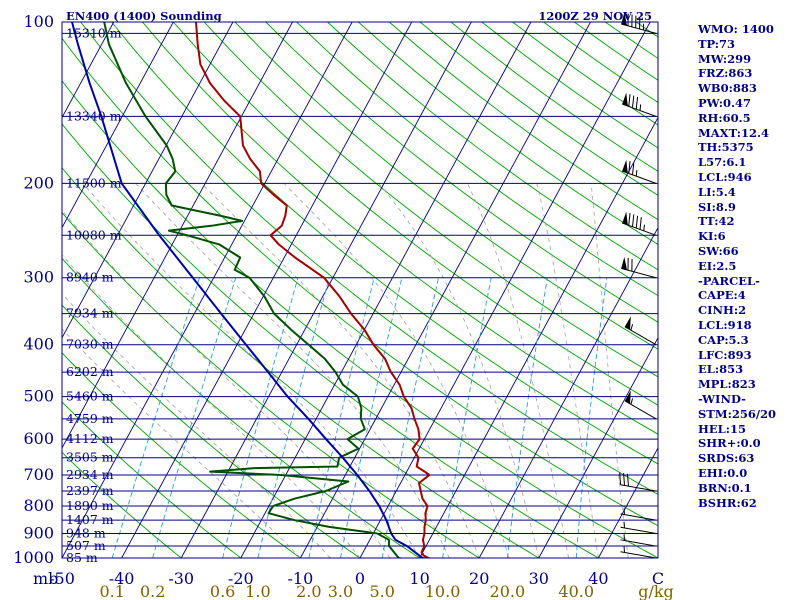  I want to click on height-label: 1407 m, so click(90, 519).